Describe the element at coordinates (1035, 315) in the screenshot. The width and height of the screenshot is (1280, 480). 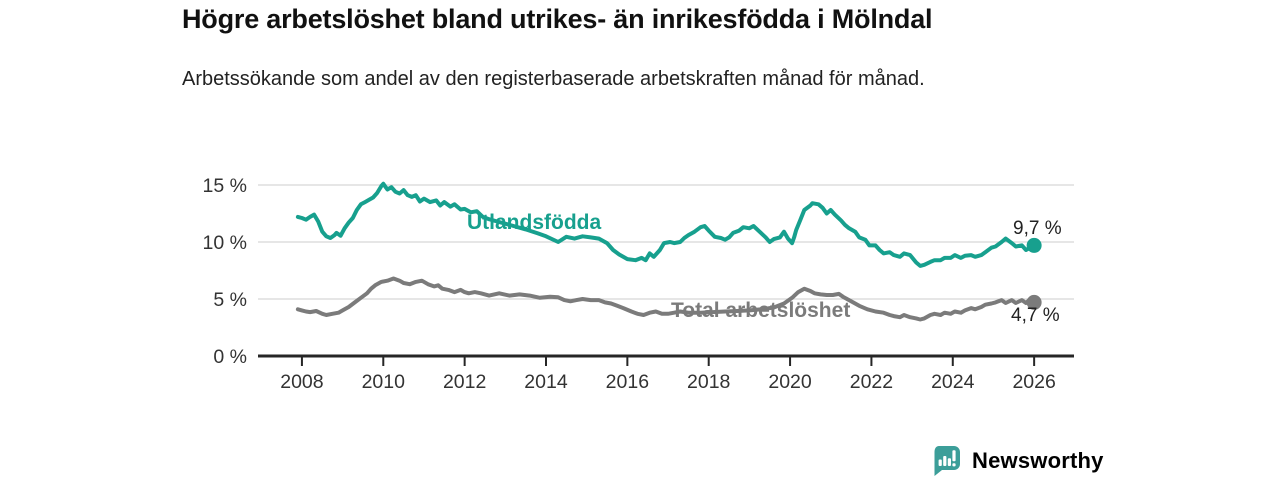
I see `end-value-total: 4,7 %` at that location.